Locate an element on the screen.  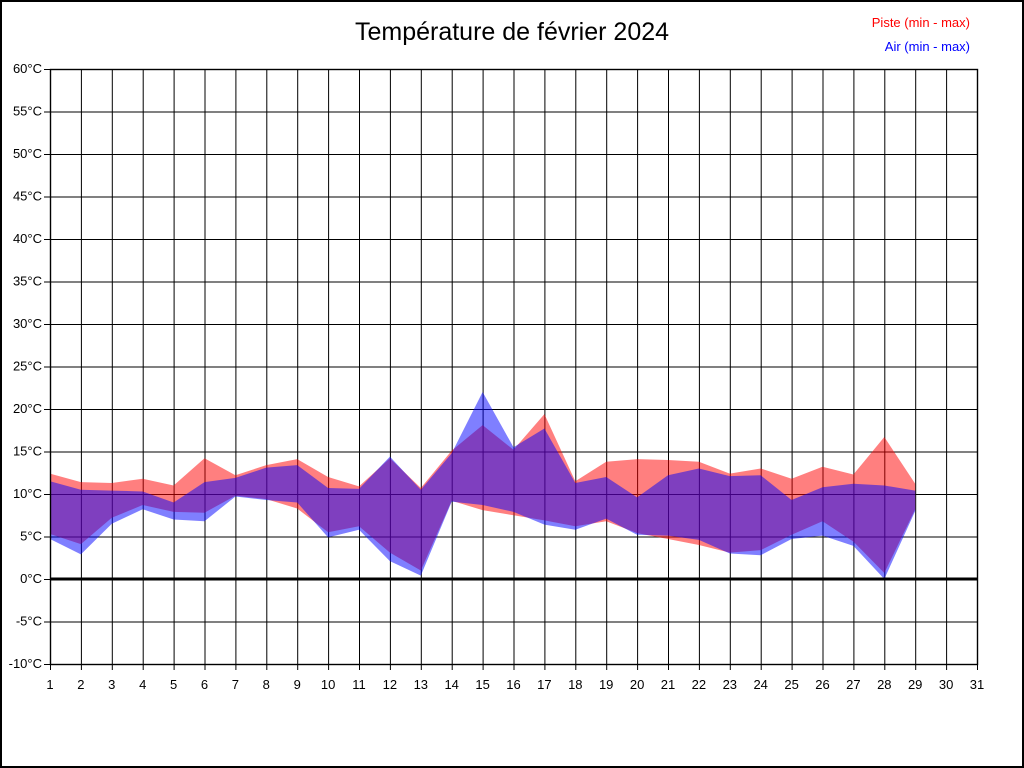
legend-item-piste: Piste (min - max) is located at coordinates (920, 22).